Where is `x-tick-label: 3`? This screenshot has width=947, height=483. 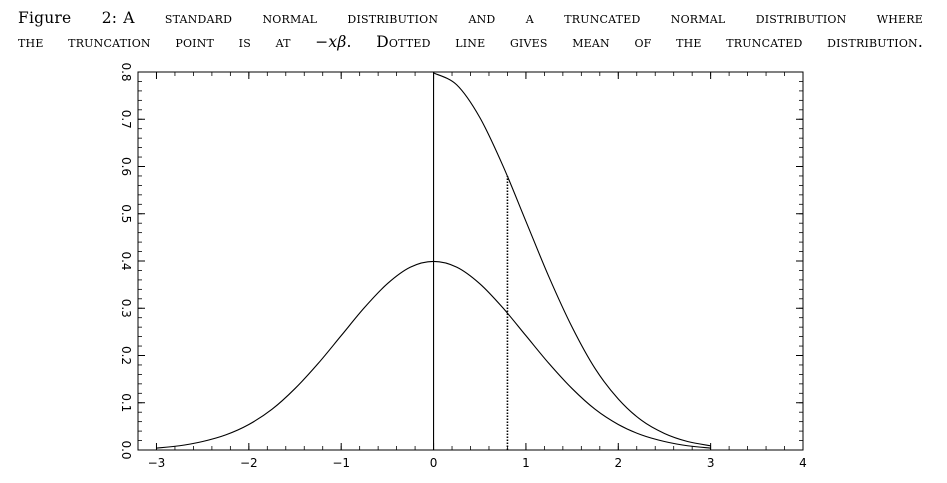 x-tick-label: 3 is located at coordinates (711, 463).